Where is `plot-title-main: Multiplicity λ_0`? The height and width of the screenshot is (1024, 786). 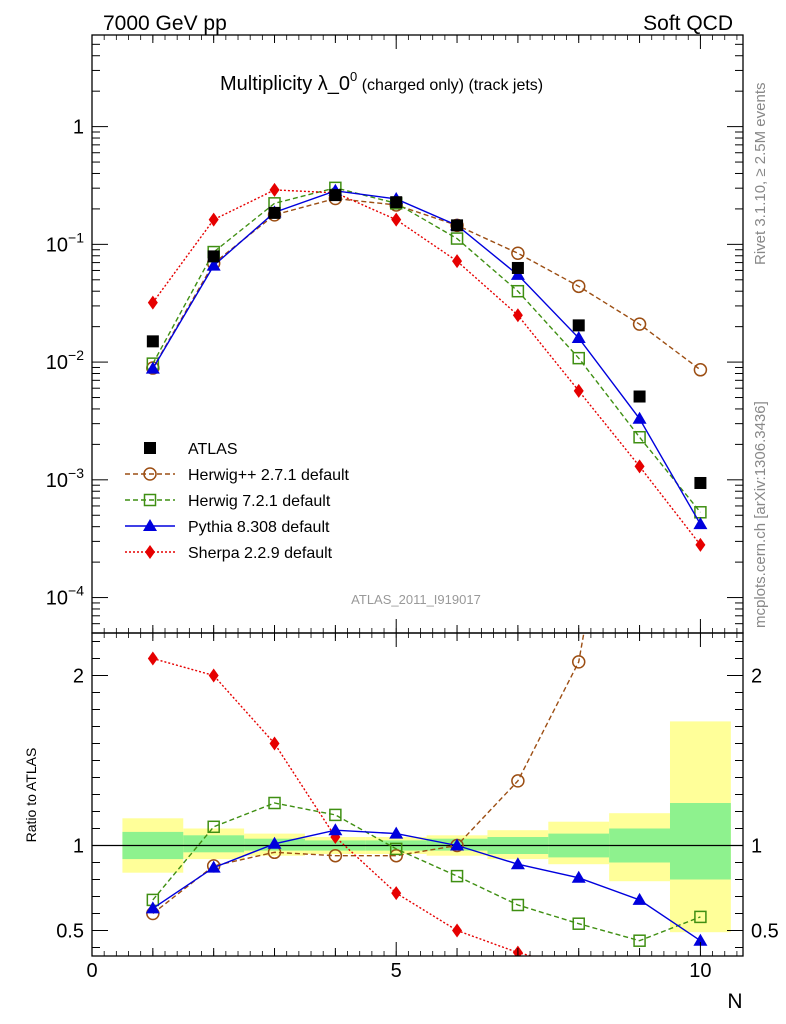
plot-title-main: Multiplicity λ_0 is located at coordinates (285, 84).